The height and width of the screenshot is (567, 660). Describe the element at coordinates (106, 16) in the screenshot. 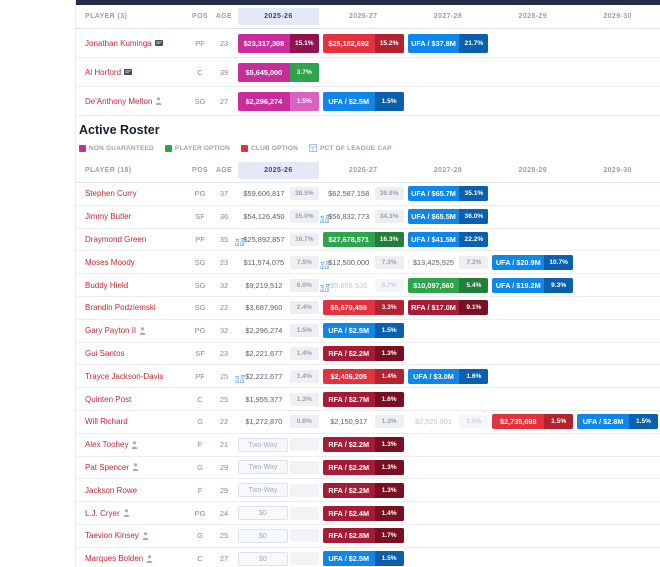

I see `column-header-player: PLAYER (3)` at that location.